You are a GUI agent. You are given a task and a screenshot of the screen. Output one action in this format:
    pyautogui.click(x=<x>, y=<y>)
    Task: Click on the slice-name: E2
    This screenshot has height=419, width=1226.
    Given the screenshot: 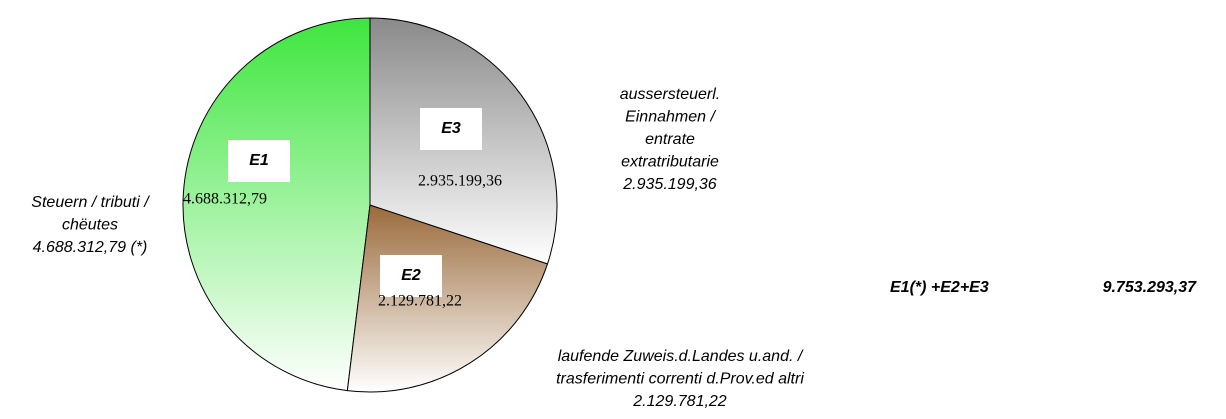 What is the action you would take?
    pyautogui.click(x=411, y=275)
    